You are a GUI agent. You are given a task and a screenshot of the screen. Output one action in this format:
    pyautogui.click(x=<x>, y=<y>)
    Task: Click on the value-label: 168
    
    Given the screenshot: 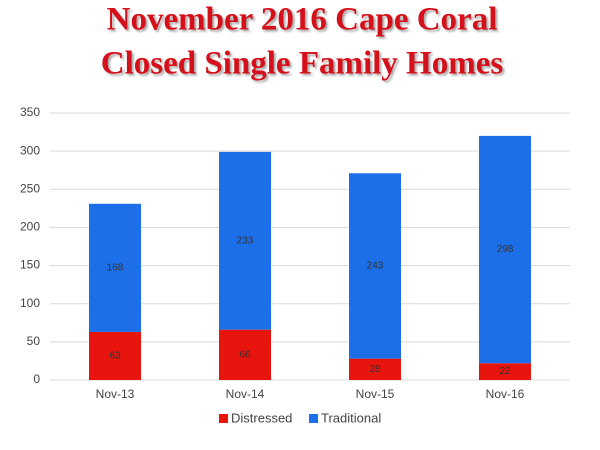 What is the action you would take?
    pyautogui.click(x=115, y=268)
    